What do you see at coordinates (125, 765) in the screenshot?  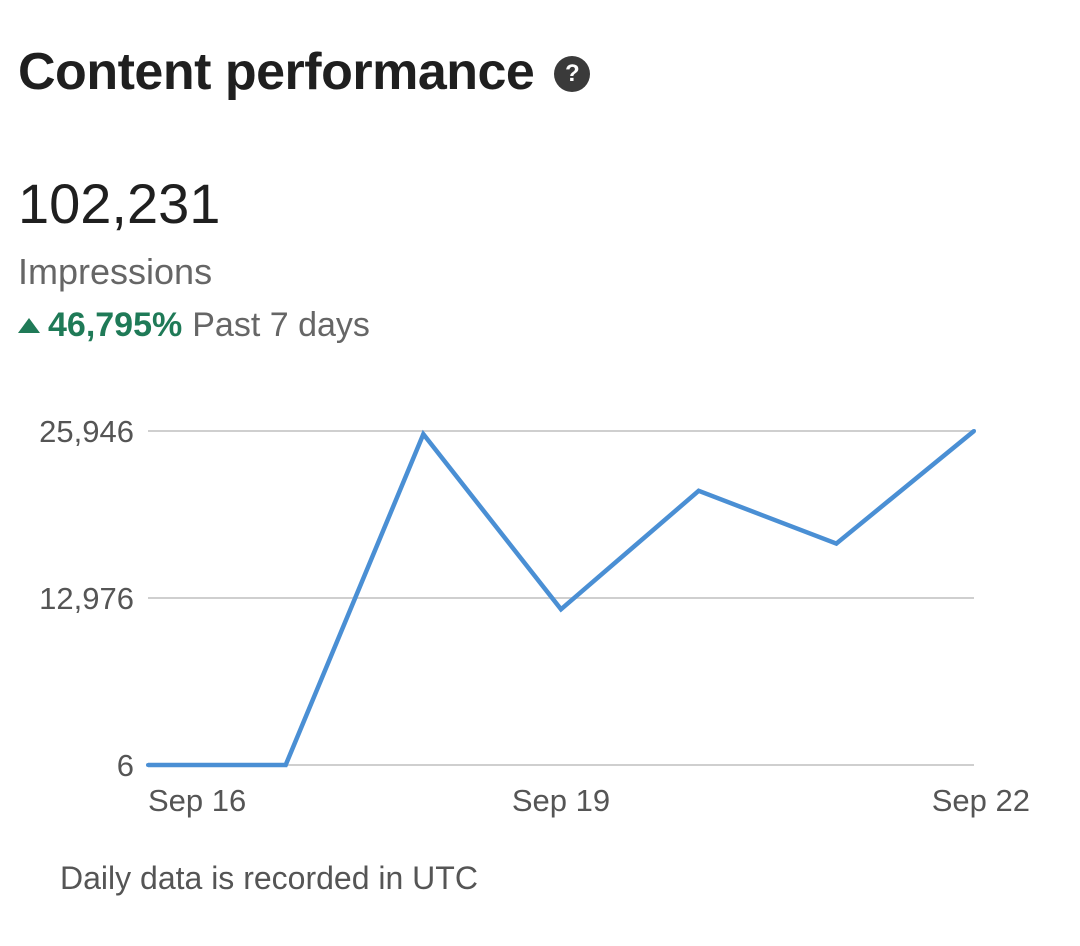 I see `y-tick-label: 6` at bounding box center [125, 765].